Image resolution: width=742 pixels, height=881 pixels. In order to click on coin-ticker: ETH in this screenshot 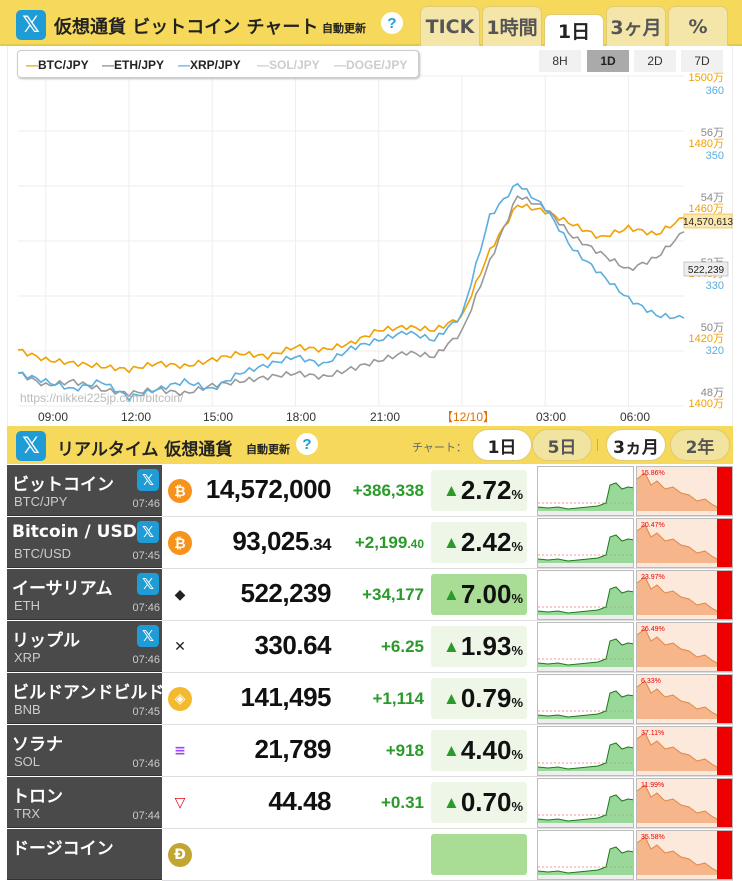, I will do `click(27, 605)`.